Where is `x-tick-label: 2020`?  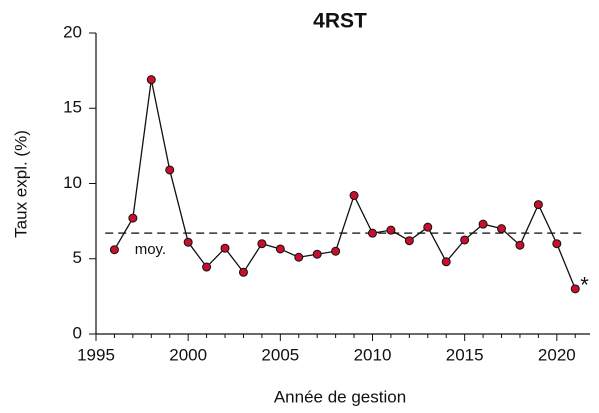
x-tick-label: 2020 is located at coordinates (557, 354).